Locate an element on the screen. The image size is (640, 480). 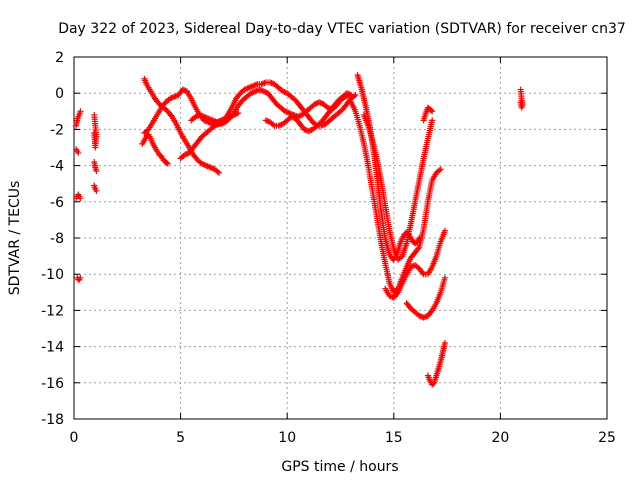
series-s15 is located at coordinates (396, 197).